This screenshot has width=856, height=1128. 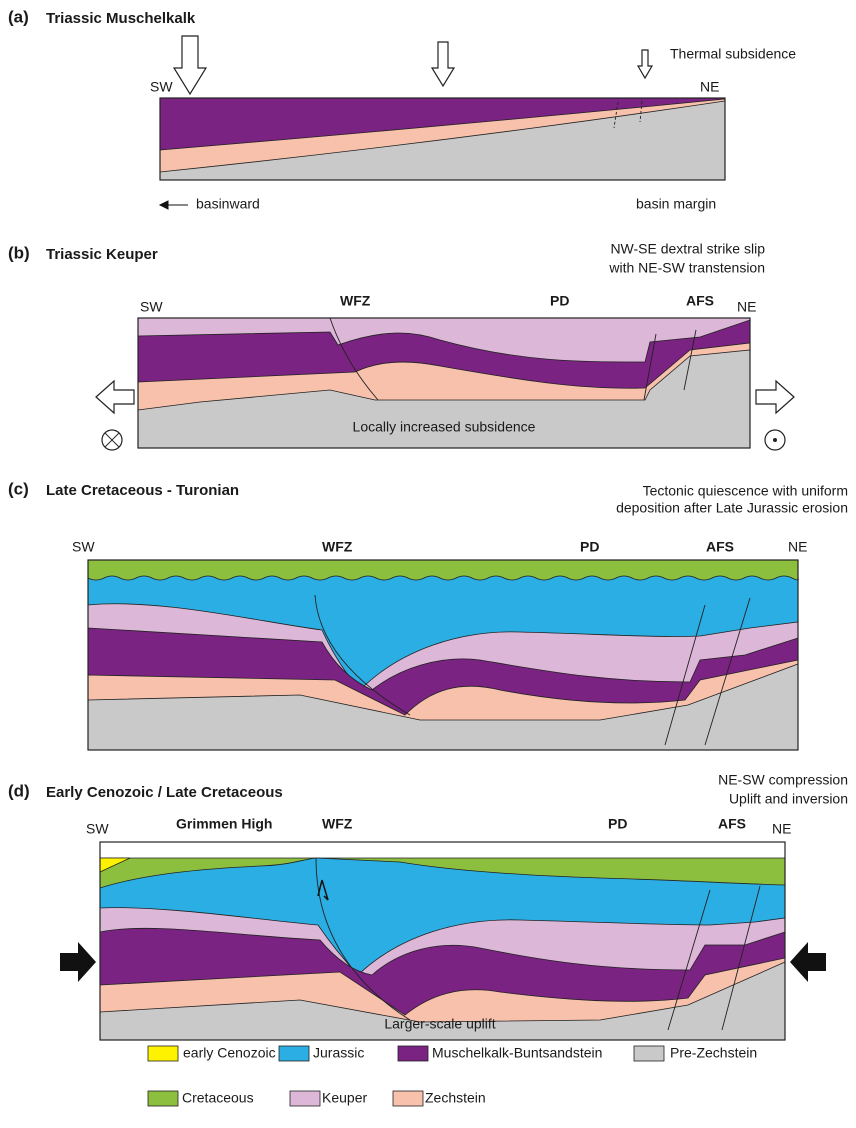 What do you see at coordinates (19, 252) in the screenshot?
I see `panel-label: (b)` at bounding box center [19, 252].